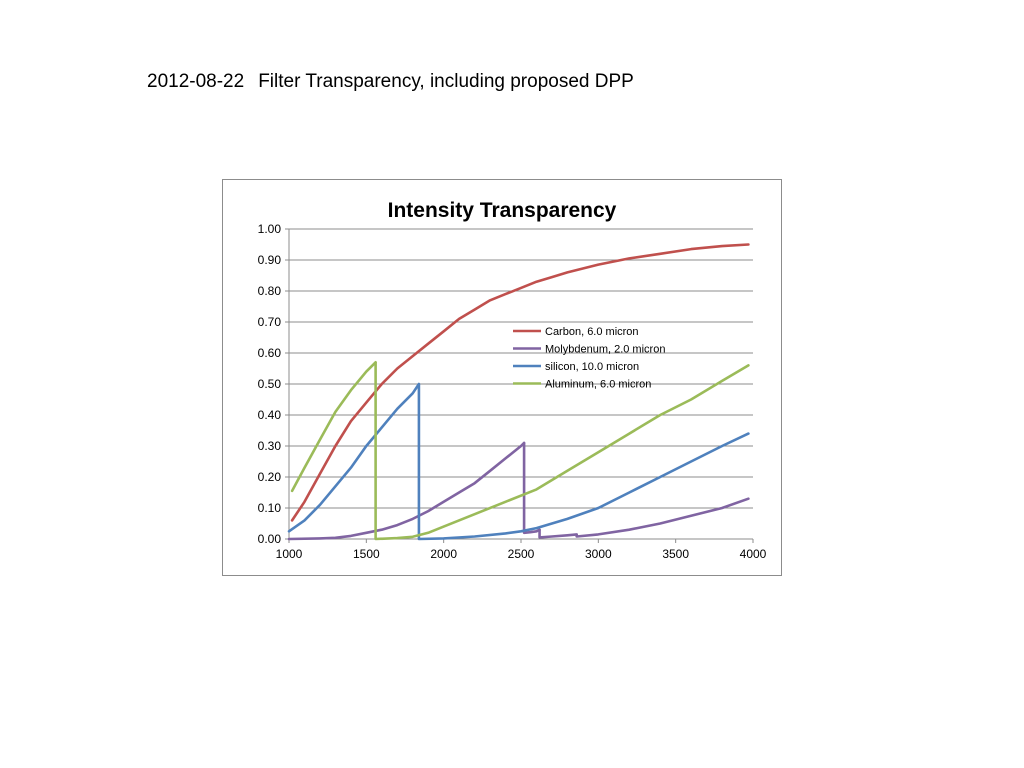 This screenshot has height=768, width=1024. Describe the element at coordinates (270, 446) in the screenshot. I see `y-tick-label: 0.30` at that location.